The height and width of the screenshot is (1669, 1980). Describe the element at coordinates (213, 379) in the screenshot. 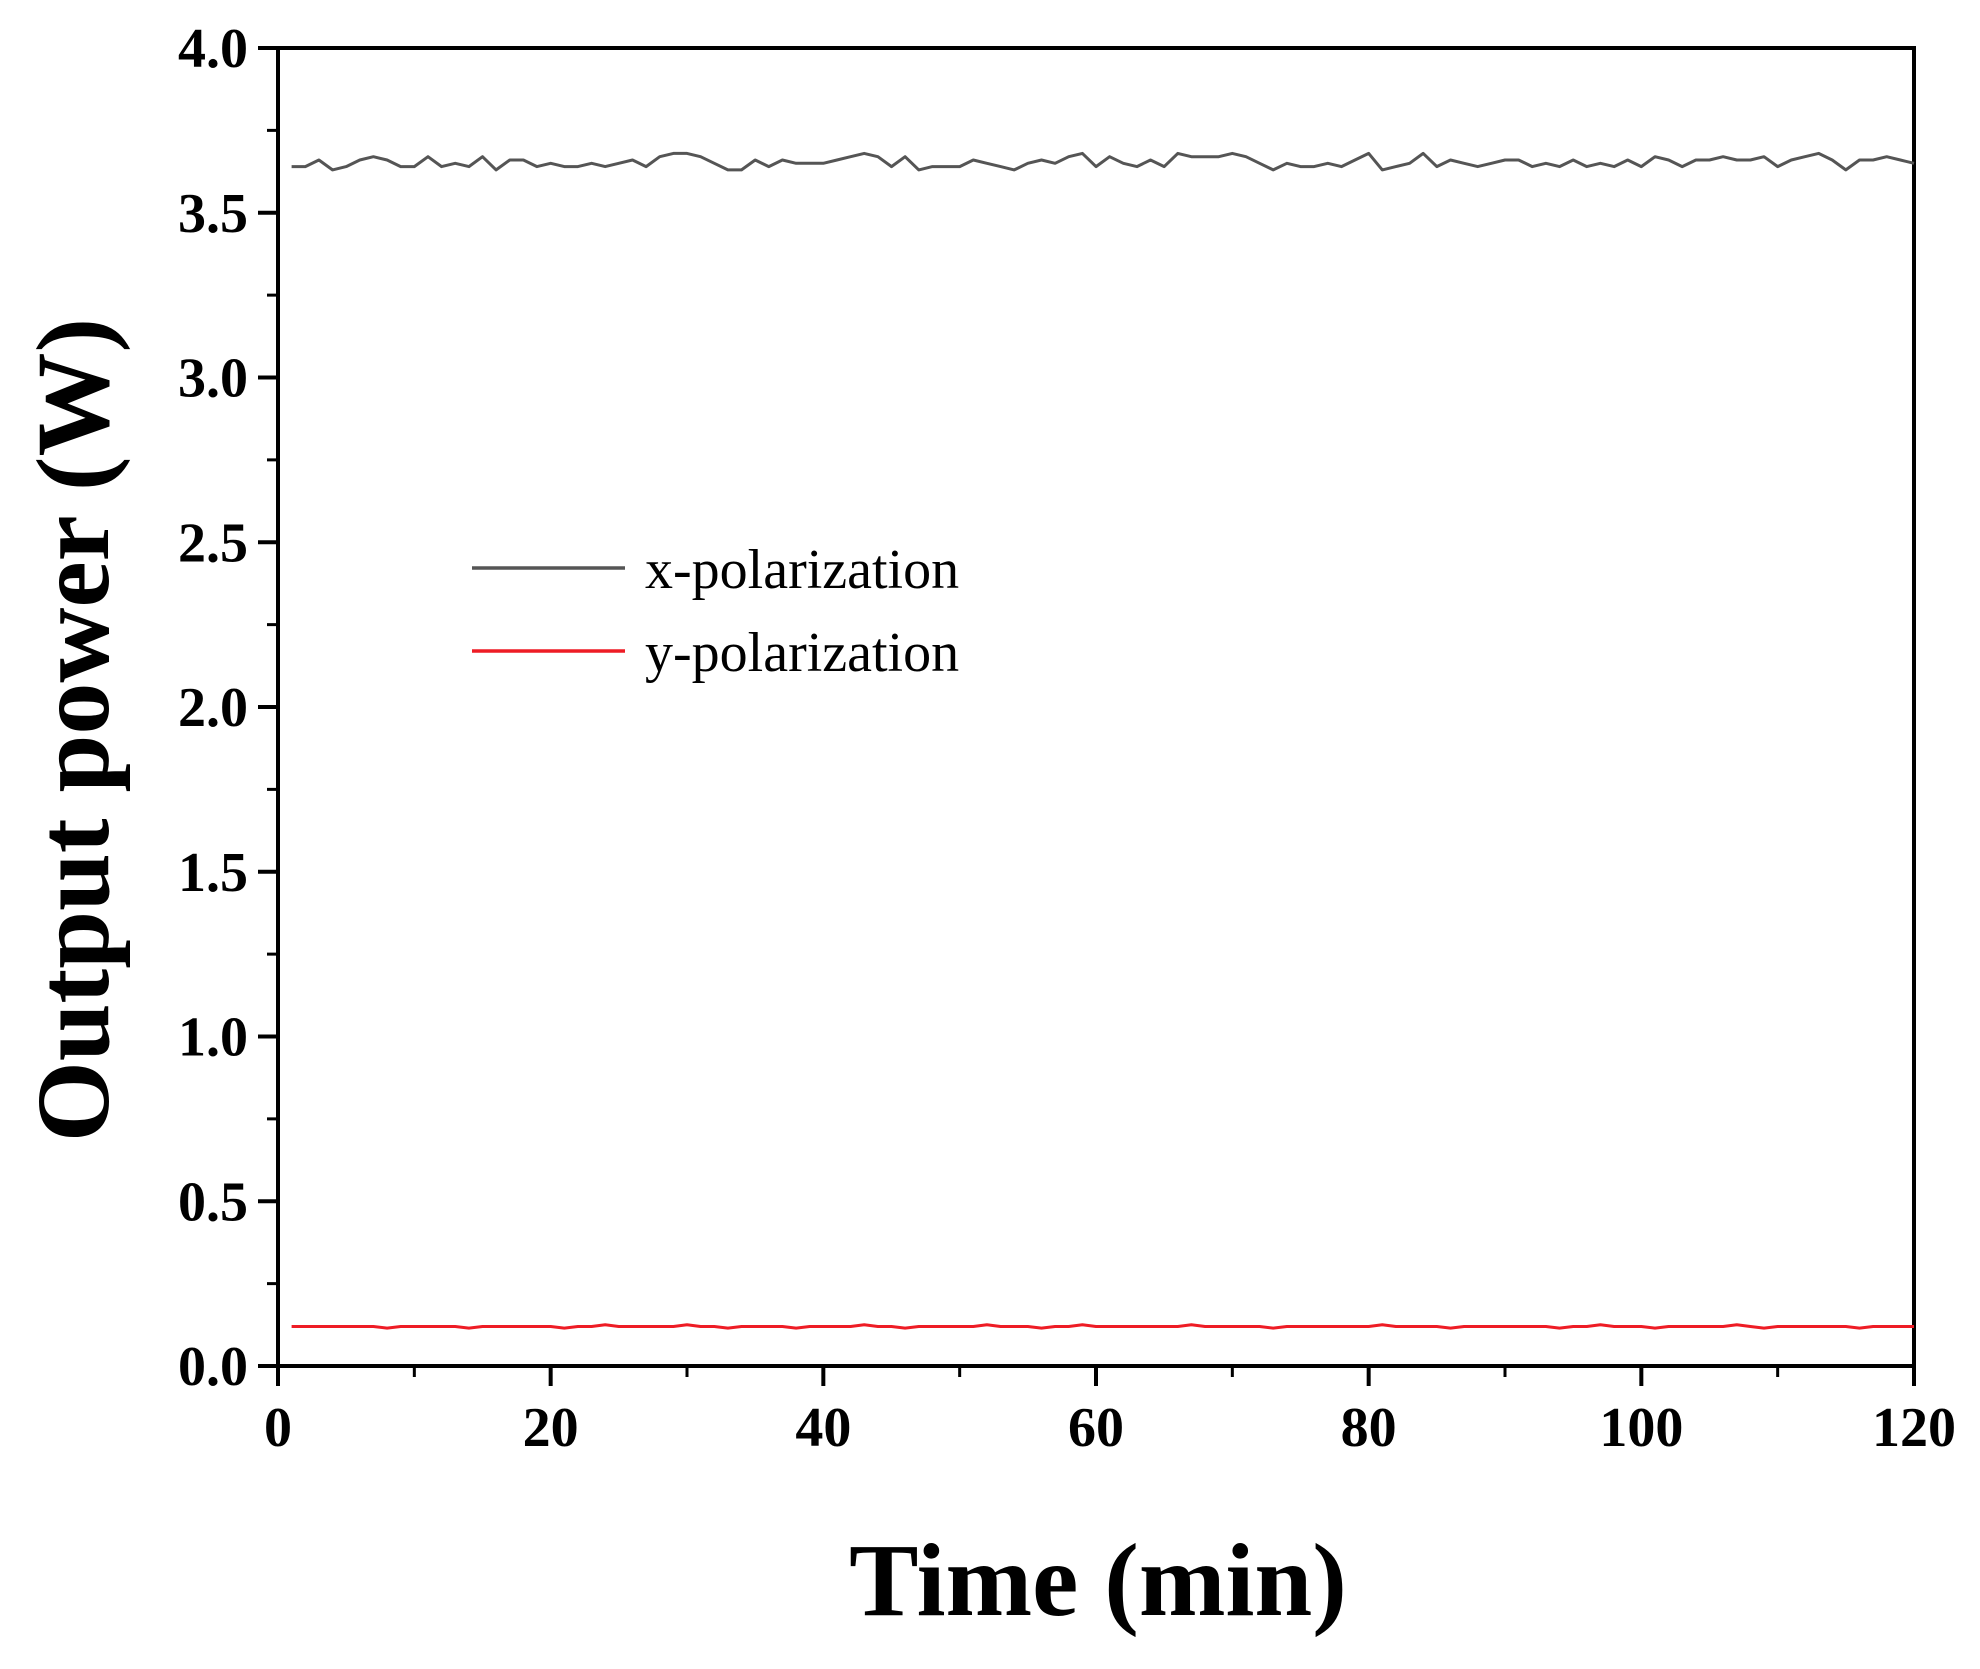

I see `y-tick-label: 3.0` at that location.